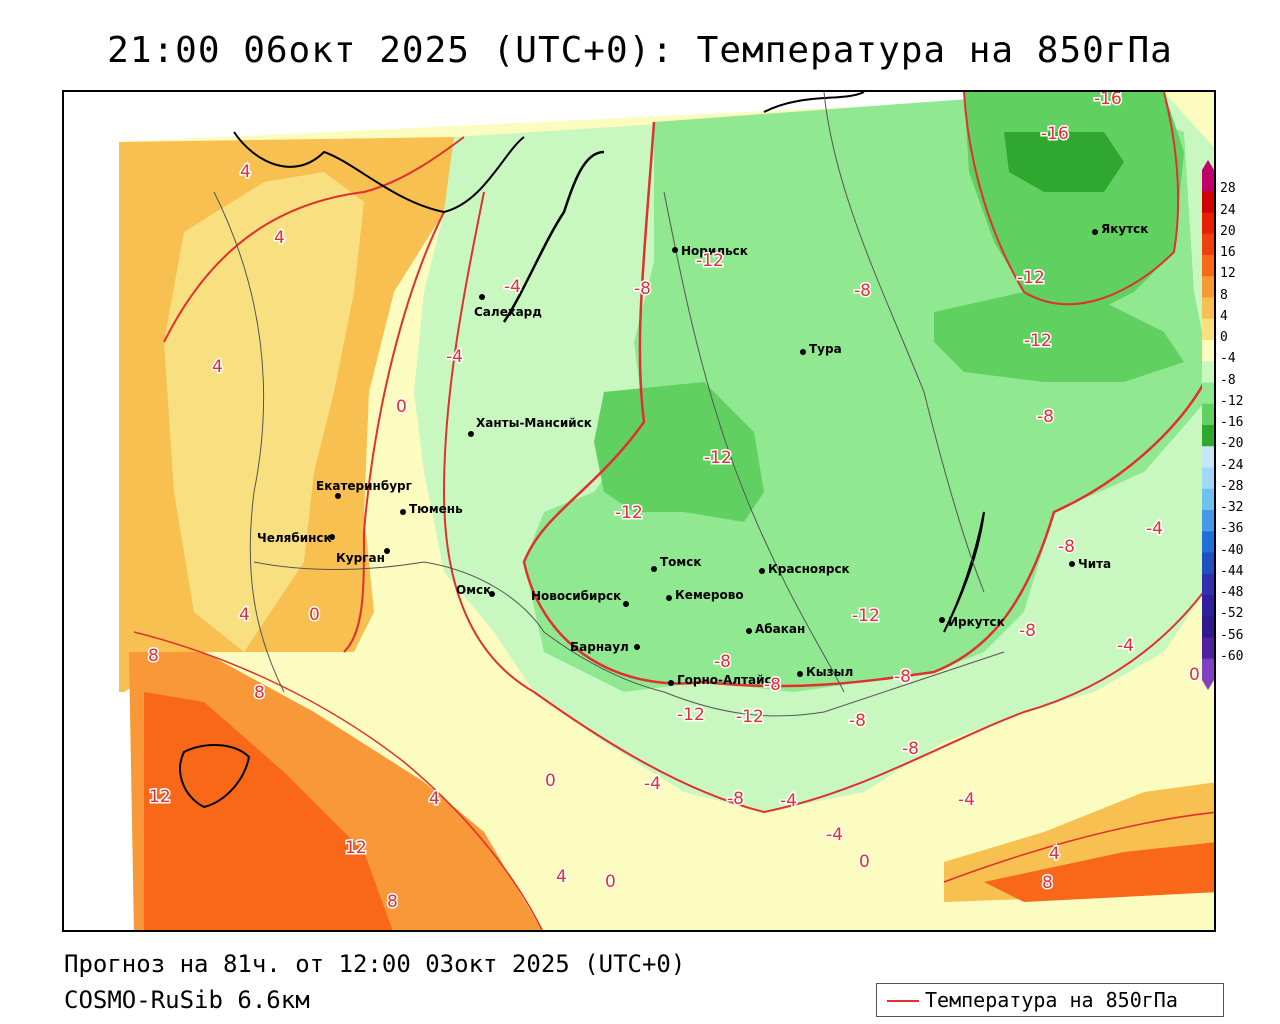  I want to click on city-salekhard: Салехард, so click(508, 306).